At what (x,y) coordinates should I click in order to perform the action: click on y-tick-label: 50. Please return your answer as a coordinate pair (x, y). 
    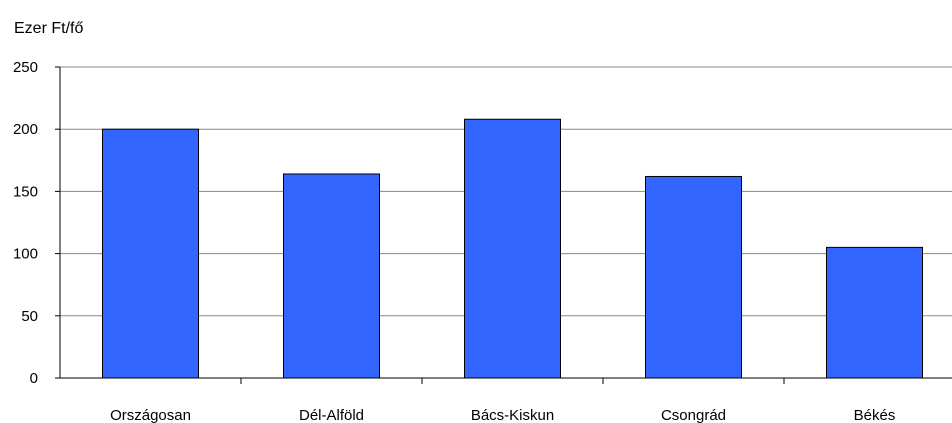
    Looking at the image, I should click on (29, 316).